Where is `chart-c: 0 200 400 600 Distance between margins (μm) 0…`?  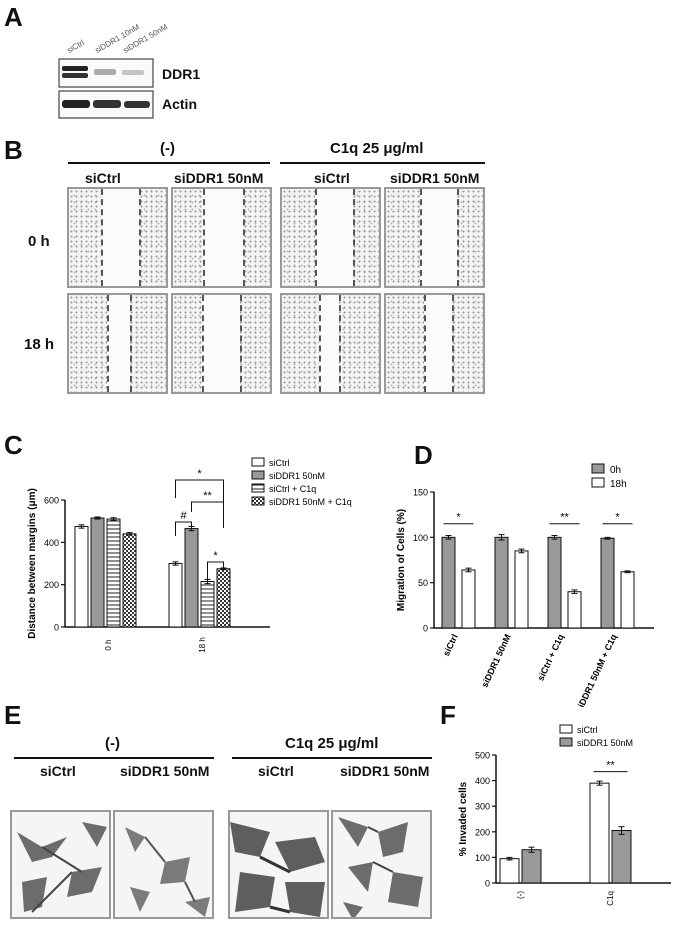 chart-c: 0 200 400 600 Distance between margins (μm) 0… is located at coordinates (189, 555).